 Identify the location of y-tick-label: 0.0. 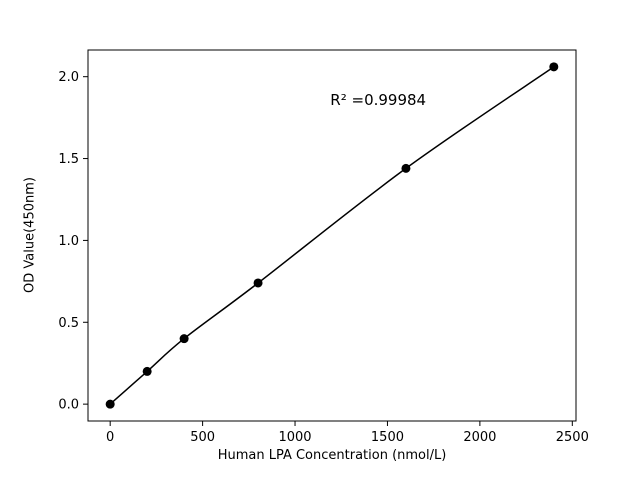
(68, 405).